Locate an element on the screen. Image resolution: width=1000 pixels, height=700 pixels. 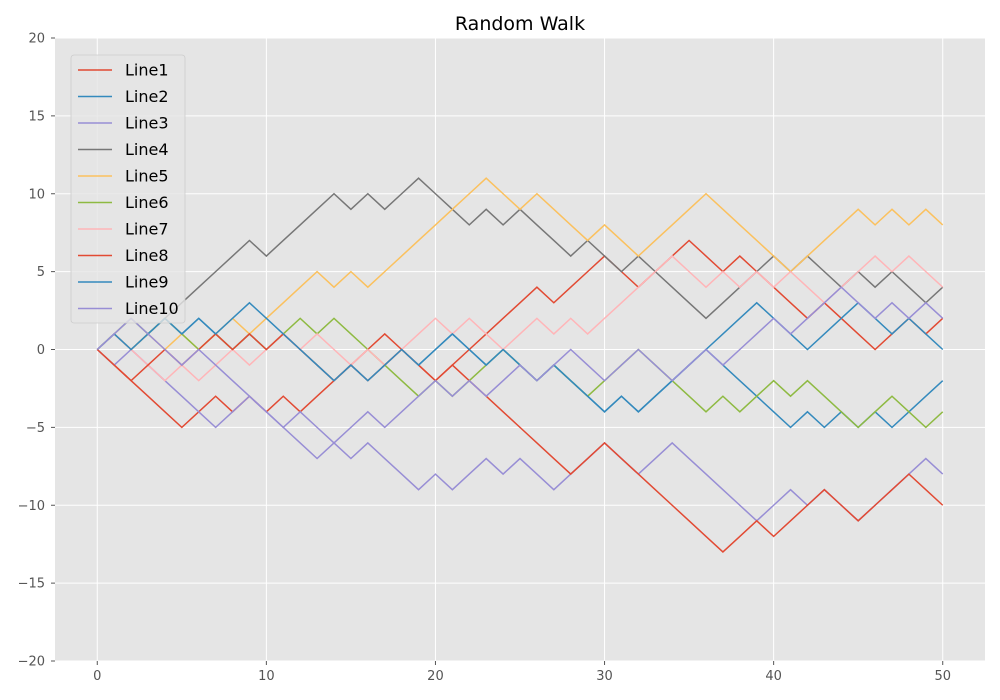
legend-label: Line3 is located at coordinates (147, 123).